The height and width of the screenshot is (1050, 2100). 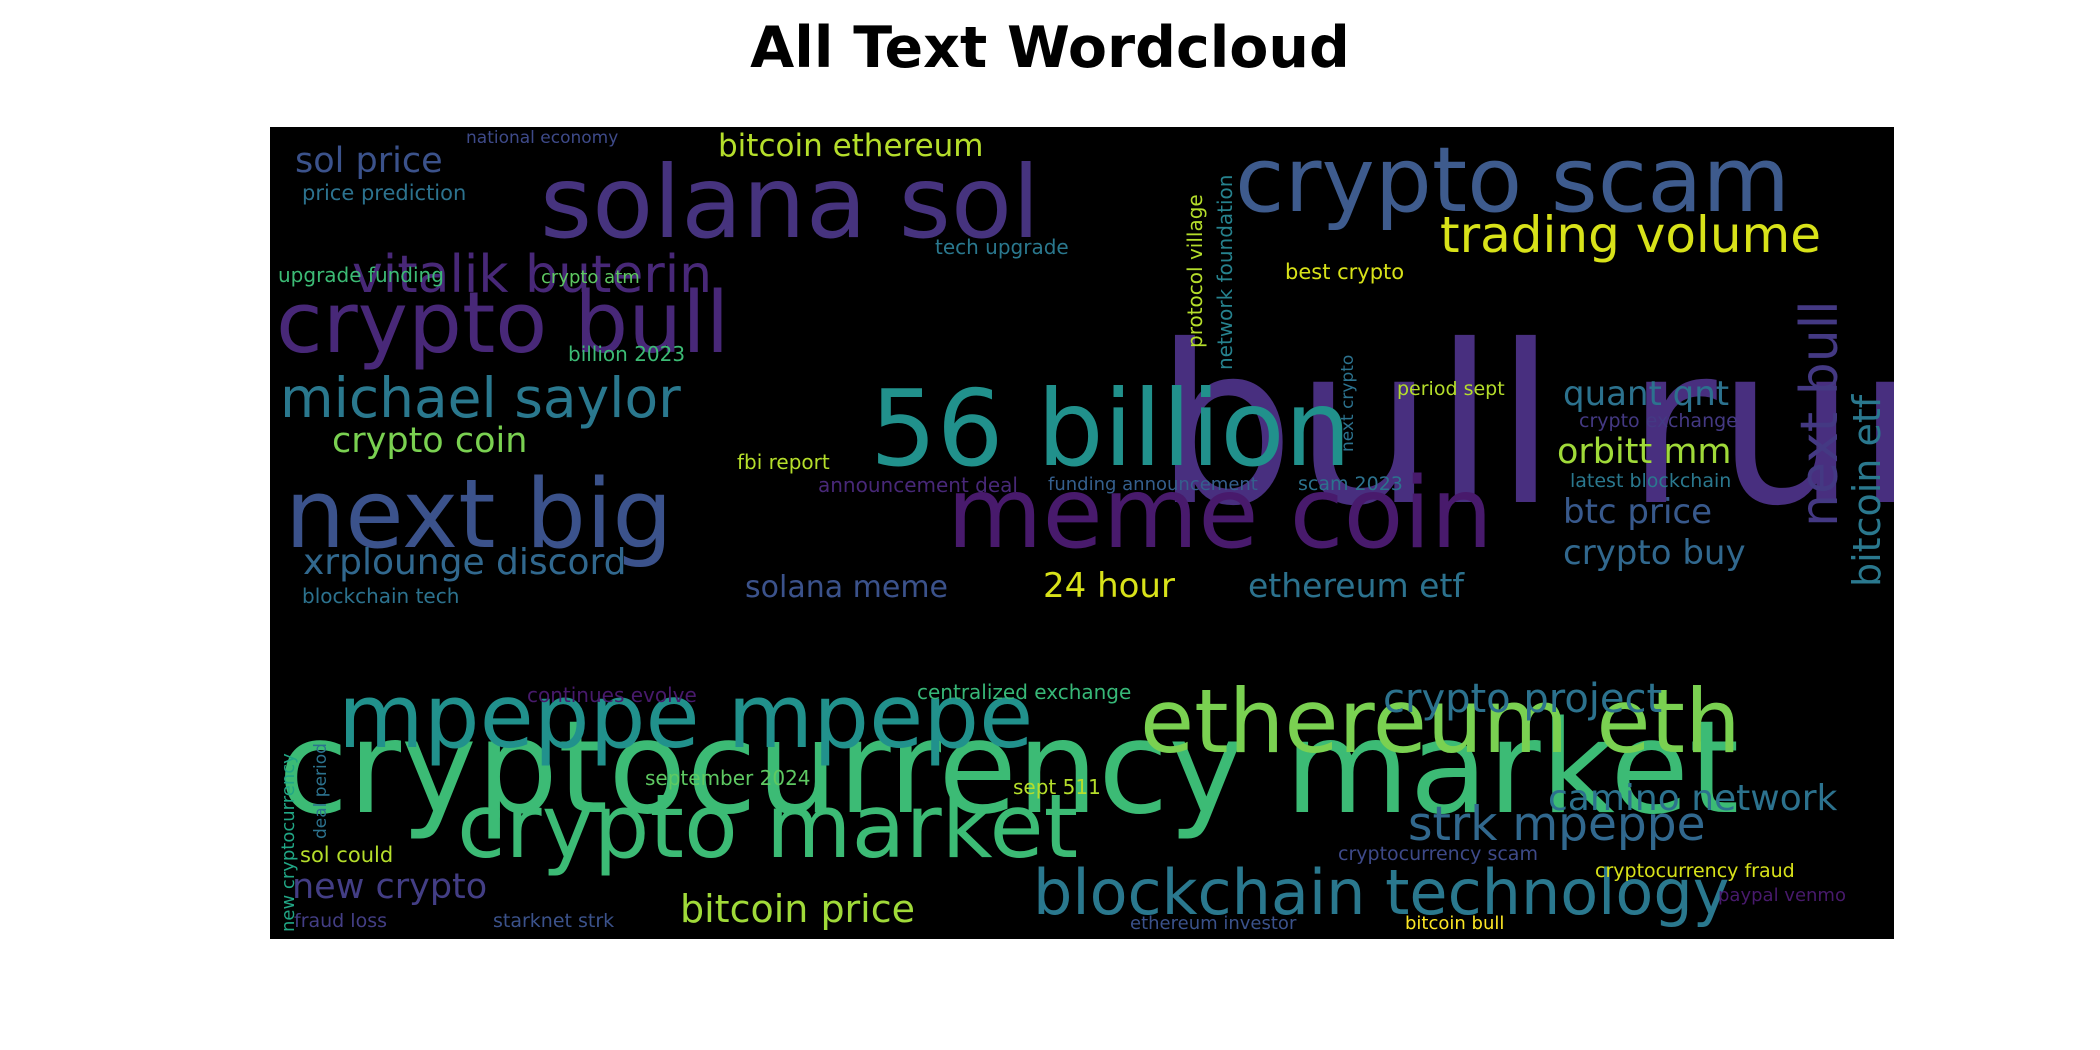 I want to click on word-cryptocurrency-fraud: cryptocurrency fraud, so click(x=1695, y=871).